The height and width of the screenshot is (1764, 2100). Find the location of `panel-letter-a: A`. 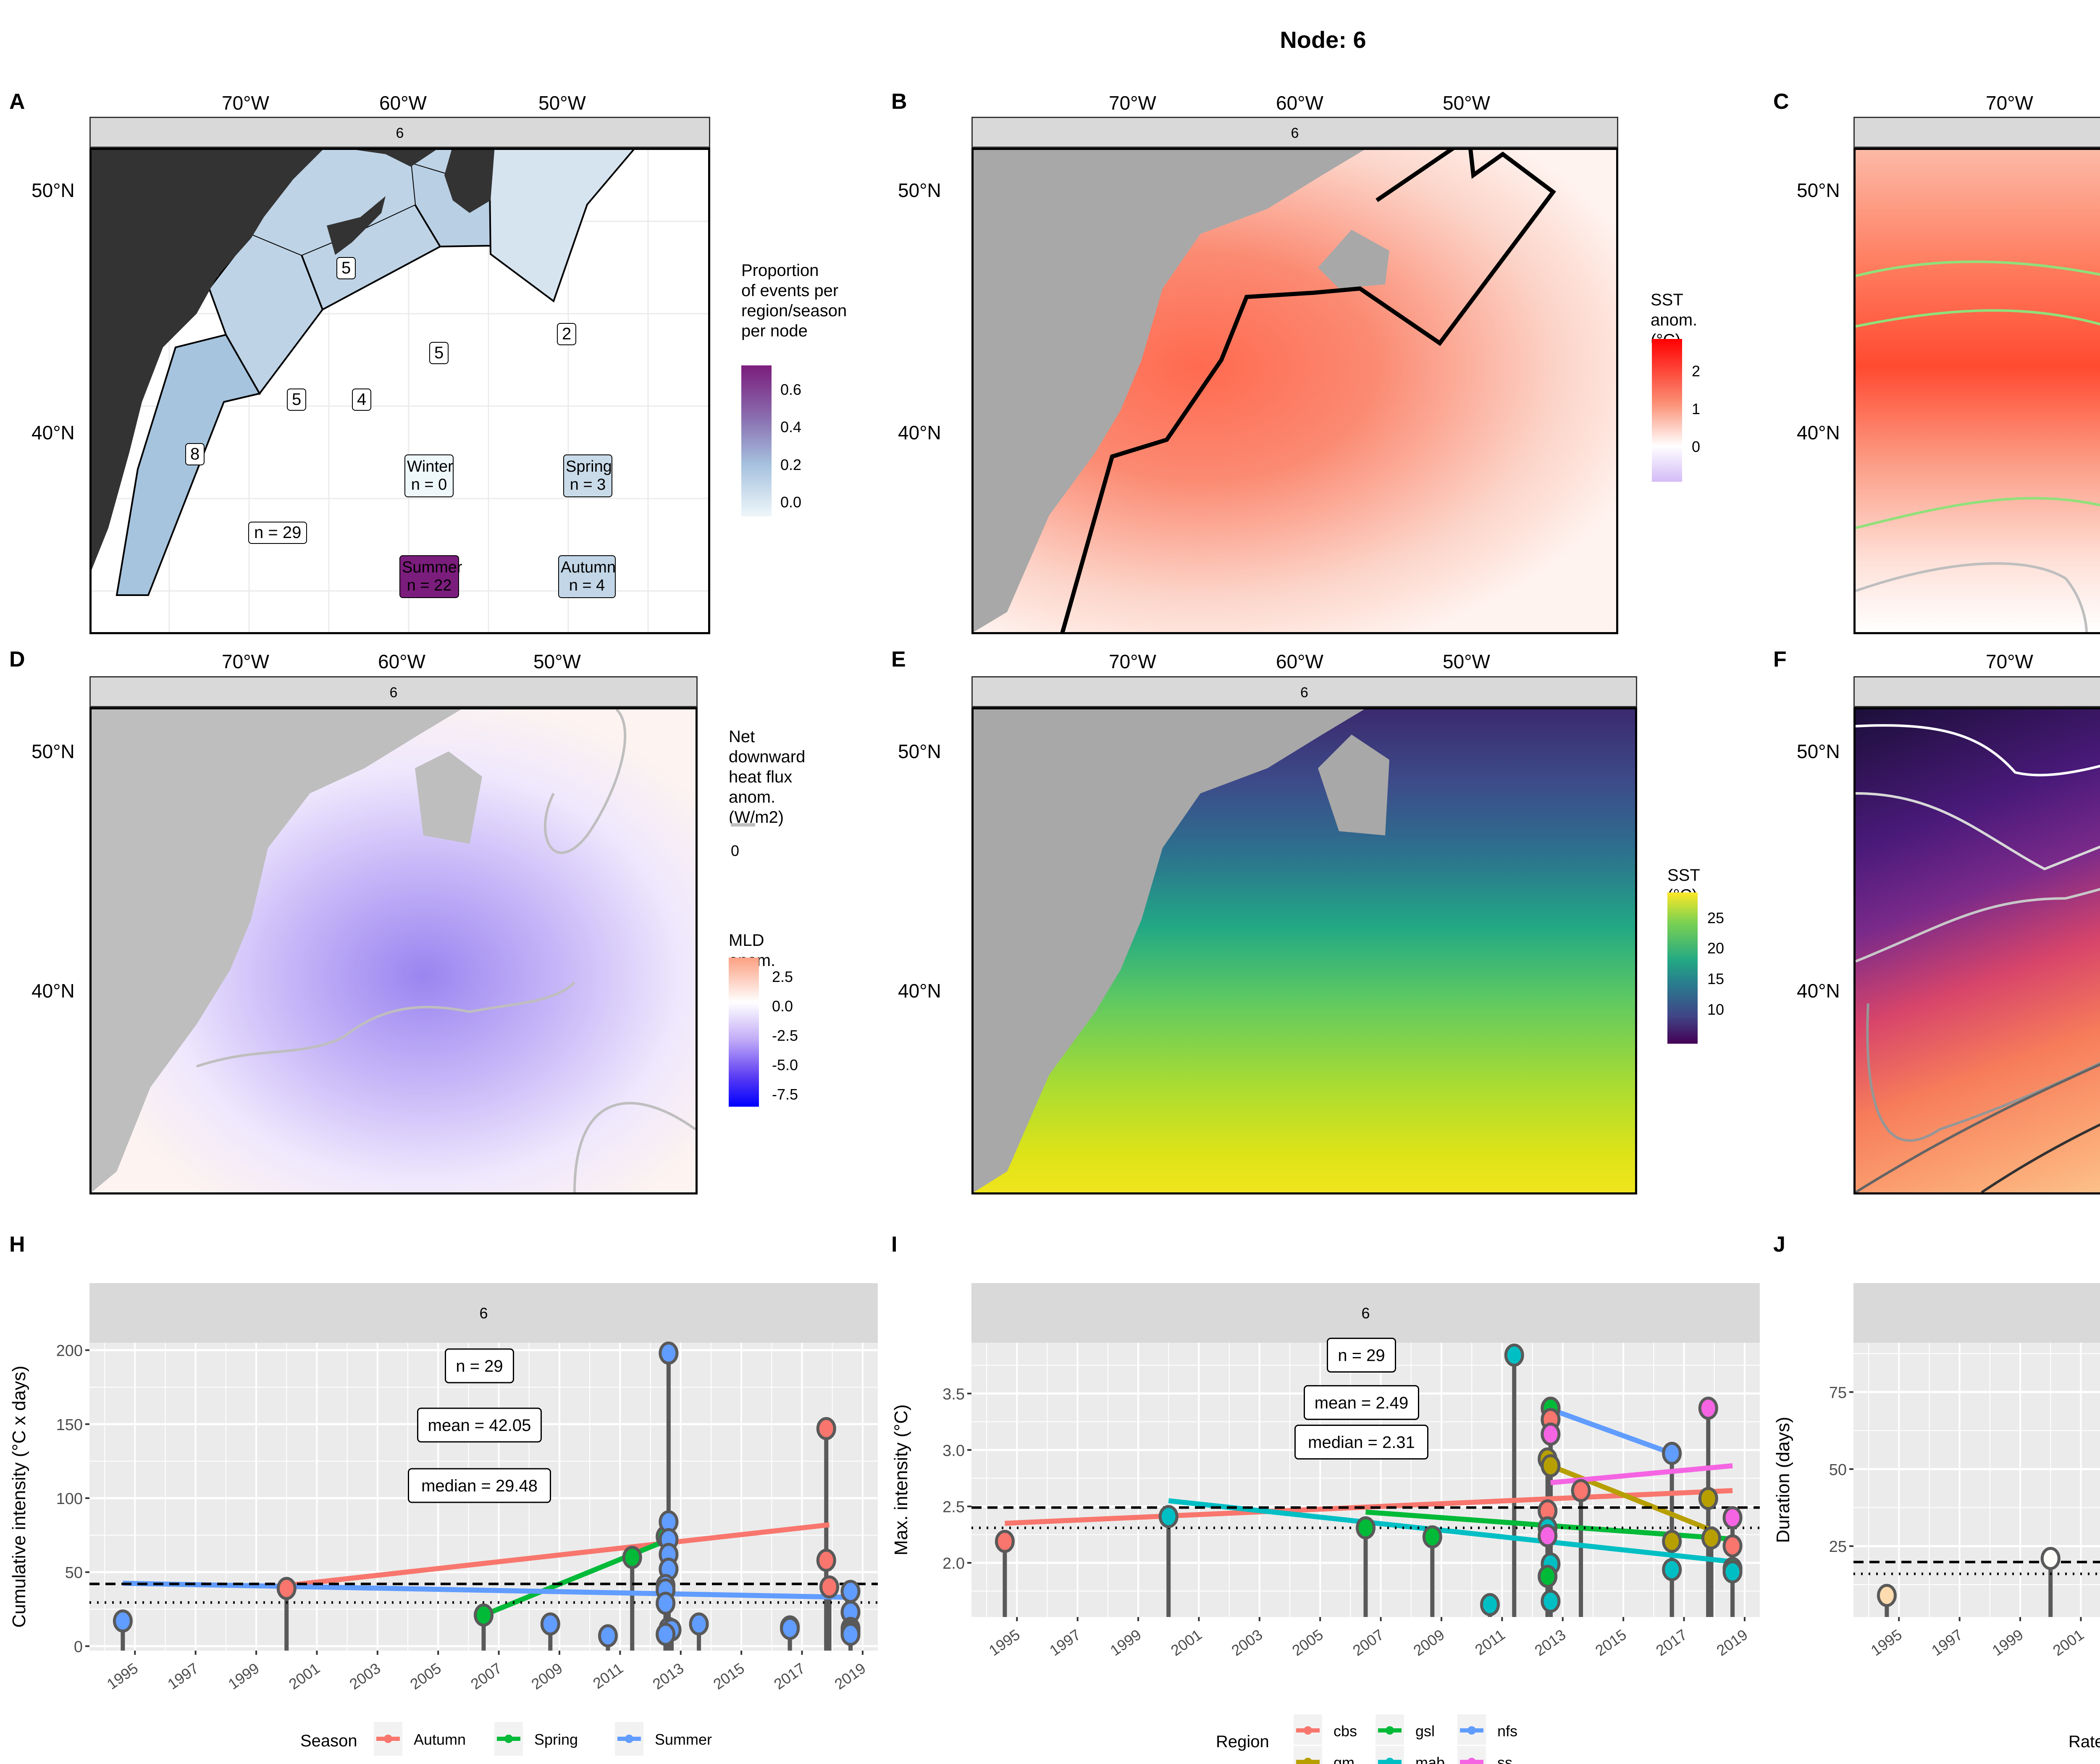

panel-letter-a: A is located at coordinates (17, 101).